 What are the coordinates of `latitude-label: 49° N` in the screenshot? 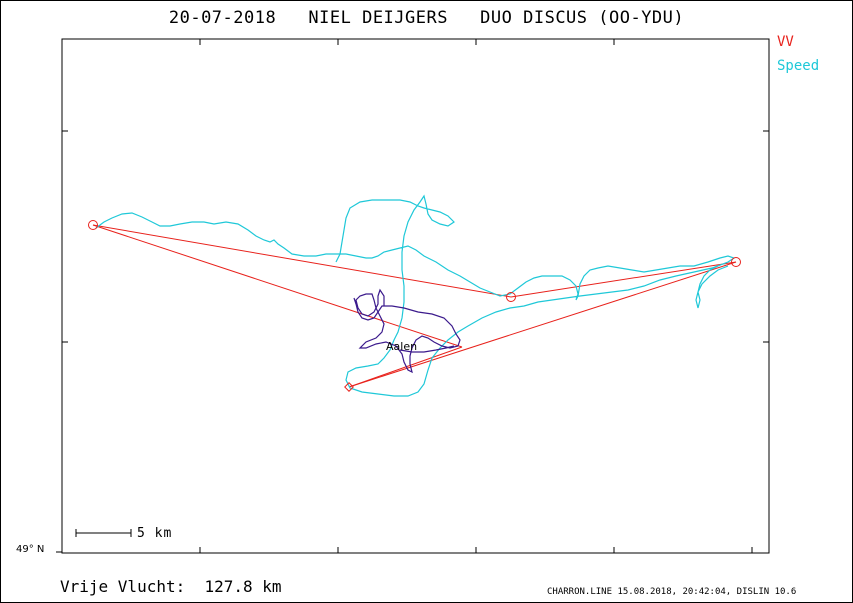 It's located at (30, 549).